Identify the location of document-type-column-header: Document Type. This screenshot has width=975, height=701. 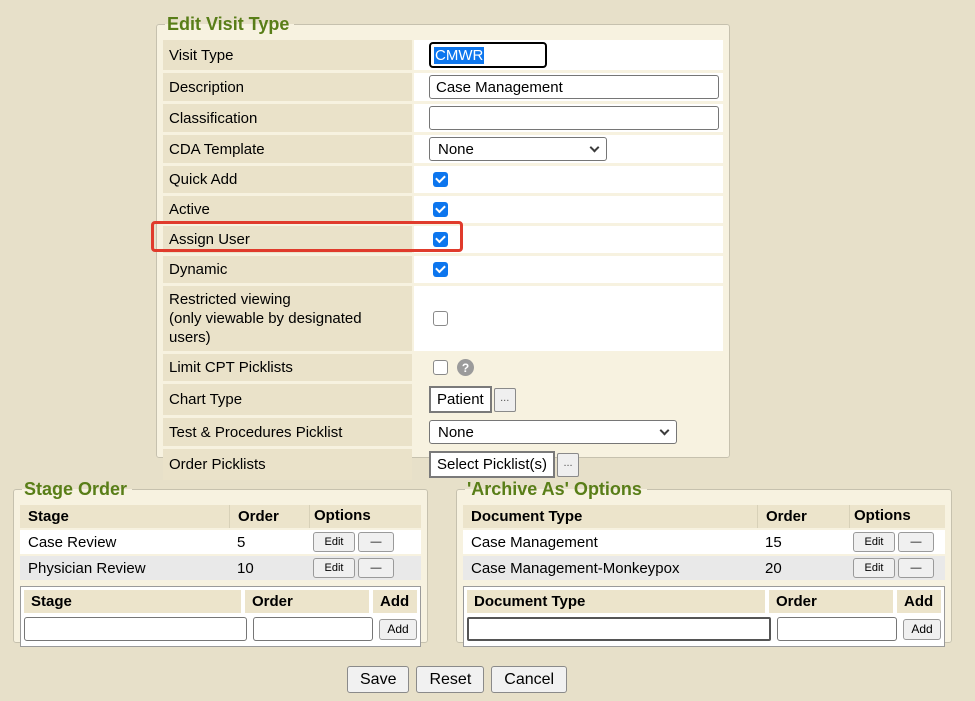
(527, 516).